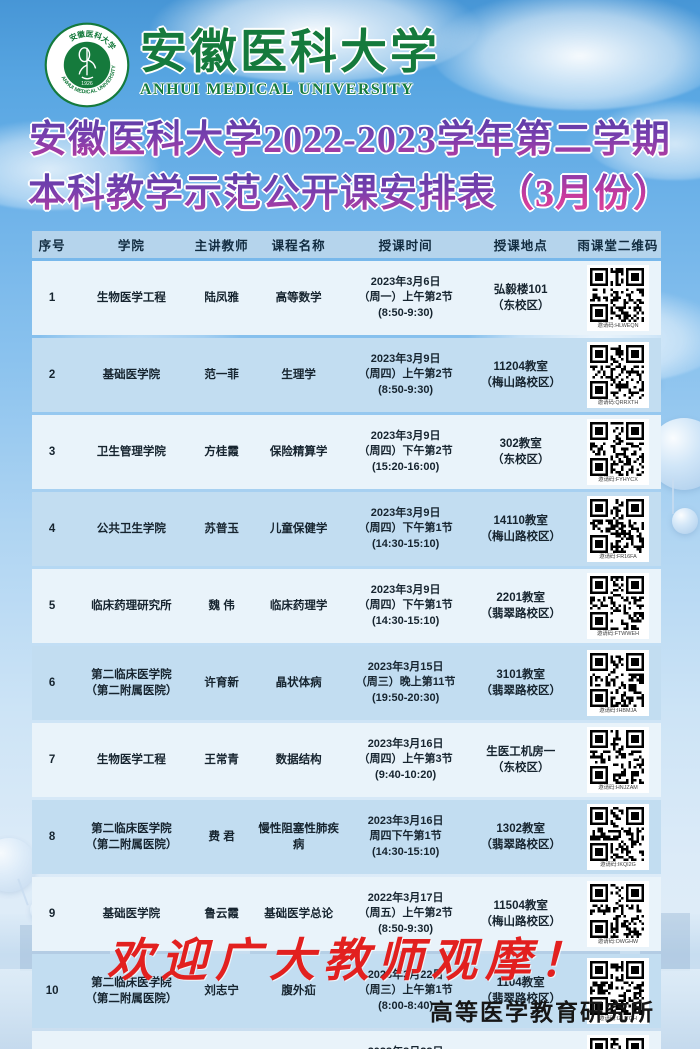 The image size is (700, 1049). I want to click on emblem-year: 1926, so click(87, 84).